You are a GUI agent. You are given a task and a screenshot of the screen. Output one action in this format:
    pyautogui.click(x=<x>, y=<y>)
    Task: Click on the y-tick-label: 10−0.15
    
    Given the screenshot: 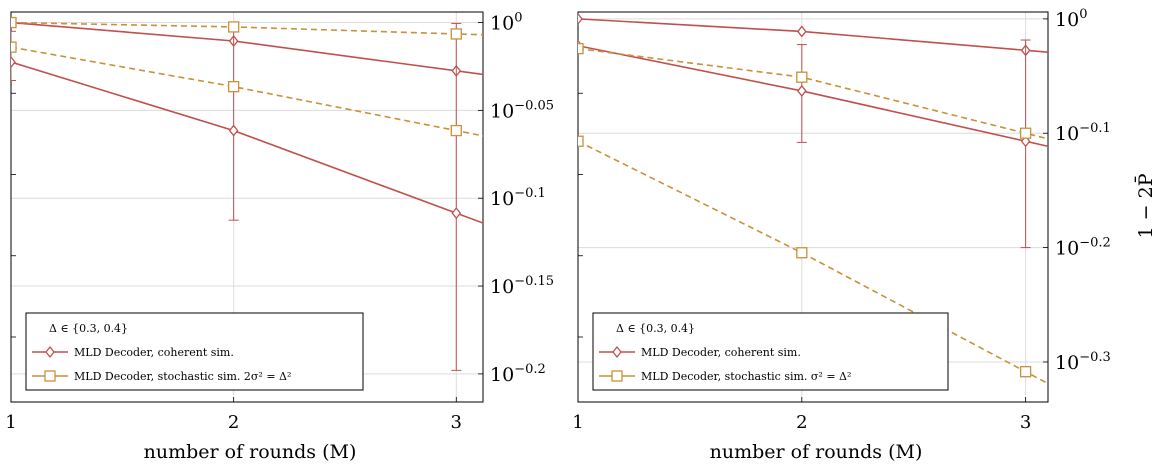 What is the action you would take?
    pyautogui.click(x=522, y=286)
    